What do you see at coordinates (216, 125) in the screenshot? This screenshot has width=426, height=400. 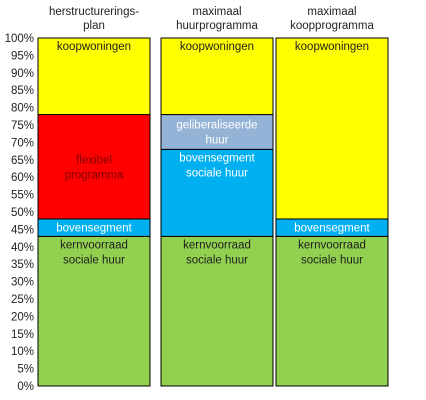 I see `segment-label-line: geliberaliseerde` at bounding box center [216, 125].